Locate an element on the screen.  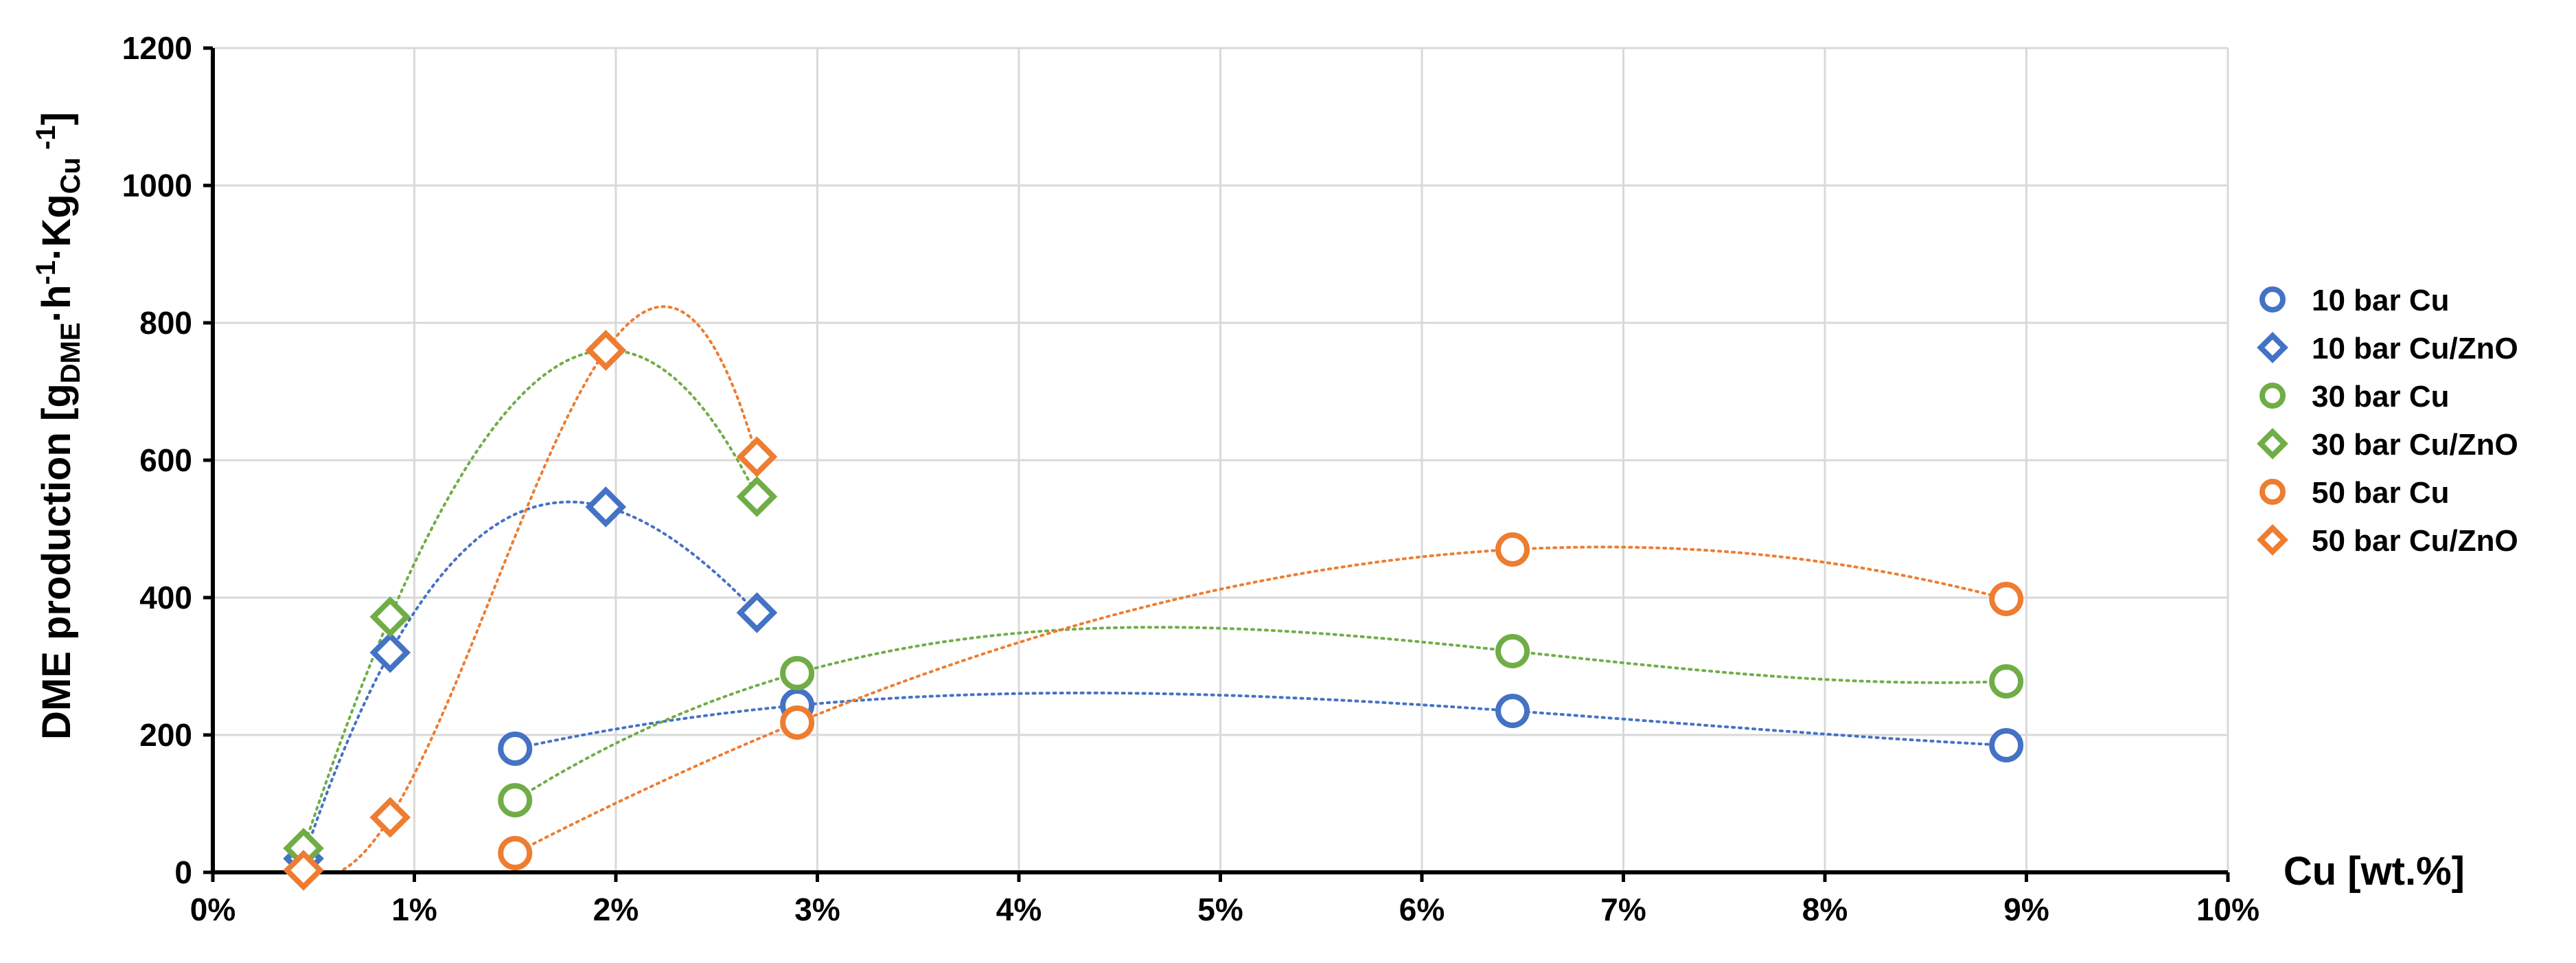
y-tick-label: 600 is located at coordinates (165, 460).